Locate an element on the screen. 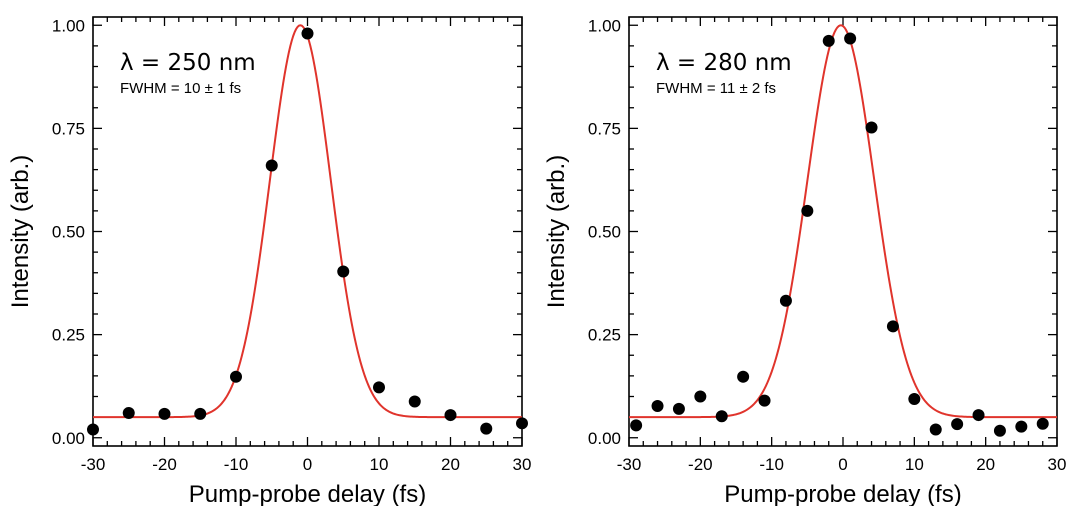 Image resolution: width=1070 pixels, height=506 pixels. chart-subtitle: FWHM = 10 ± 1 fs is located at coordinates (180, 88).